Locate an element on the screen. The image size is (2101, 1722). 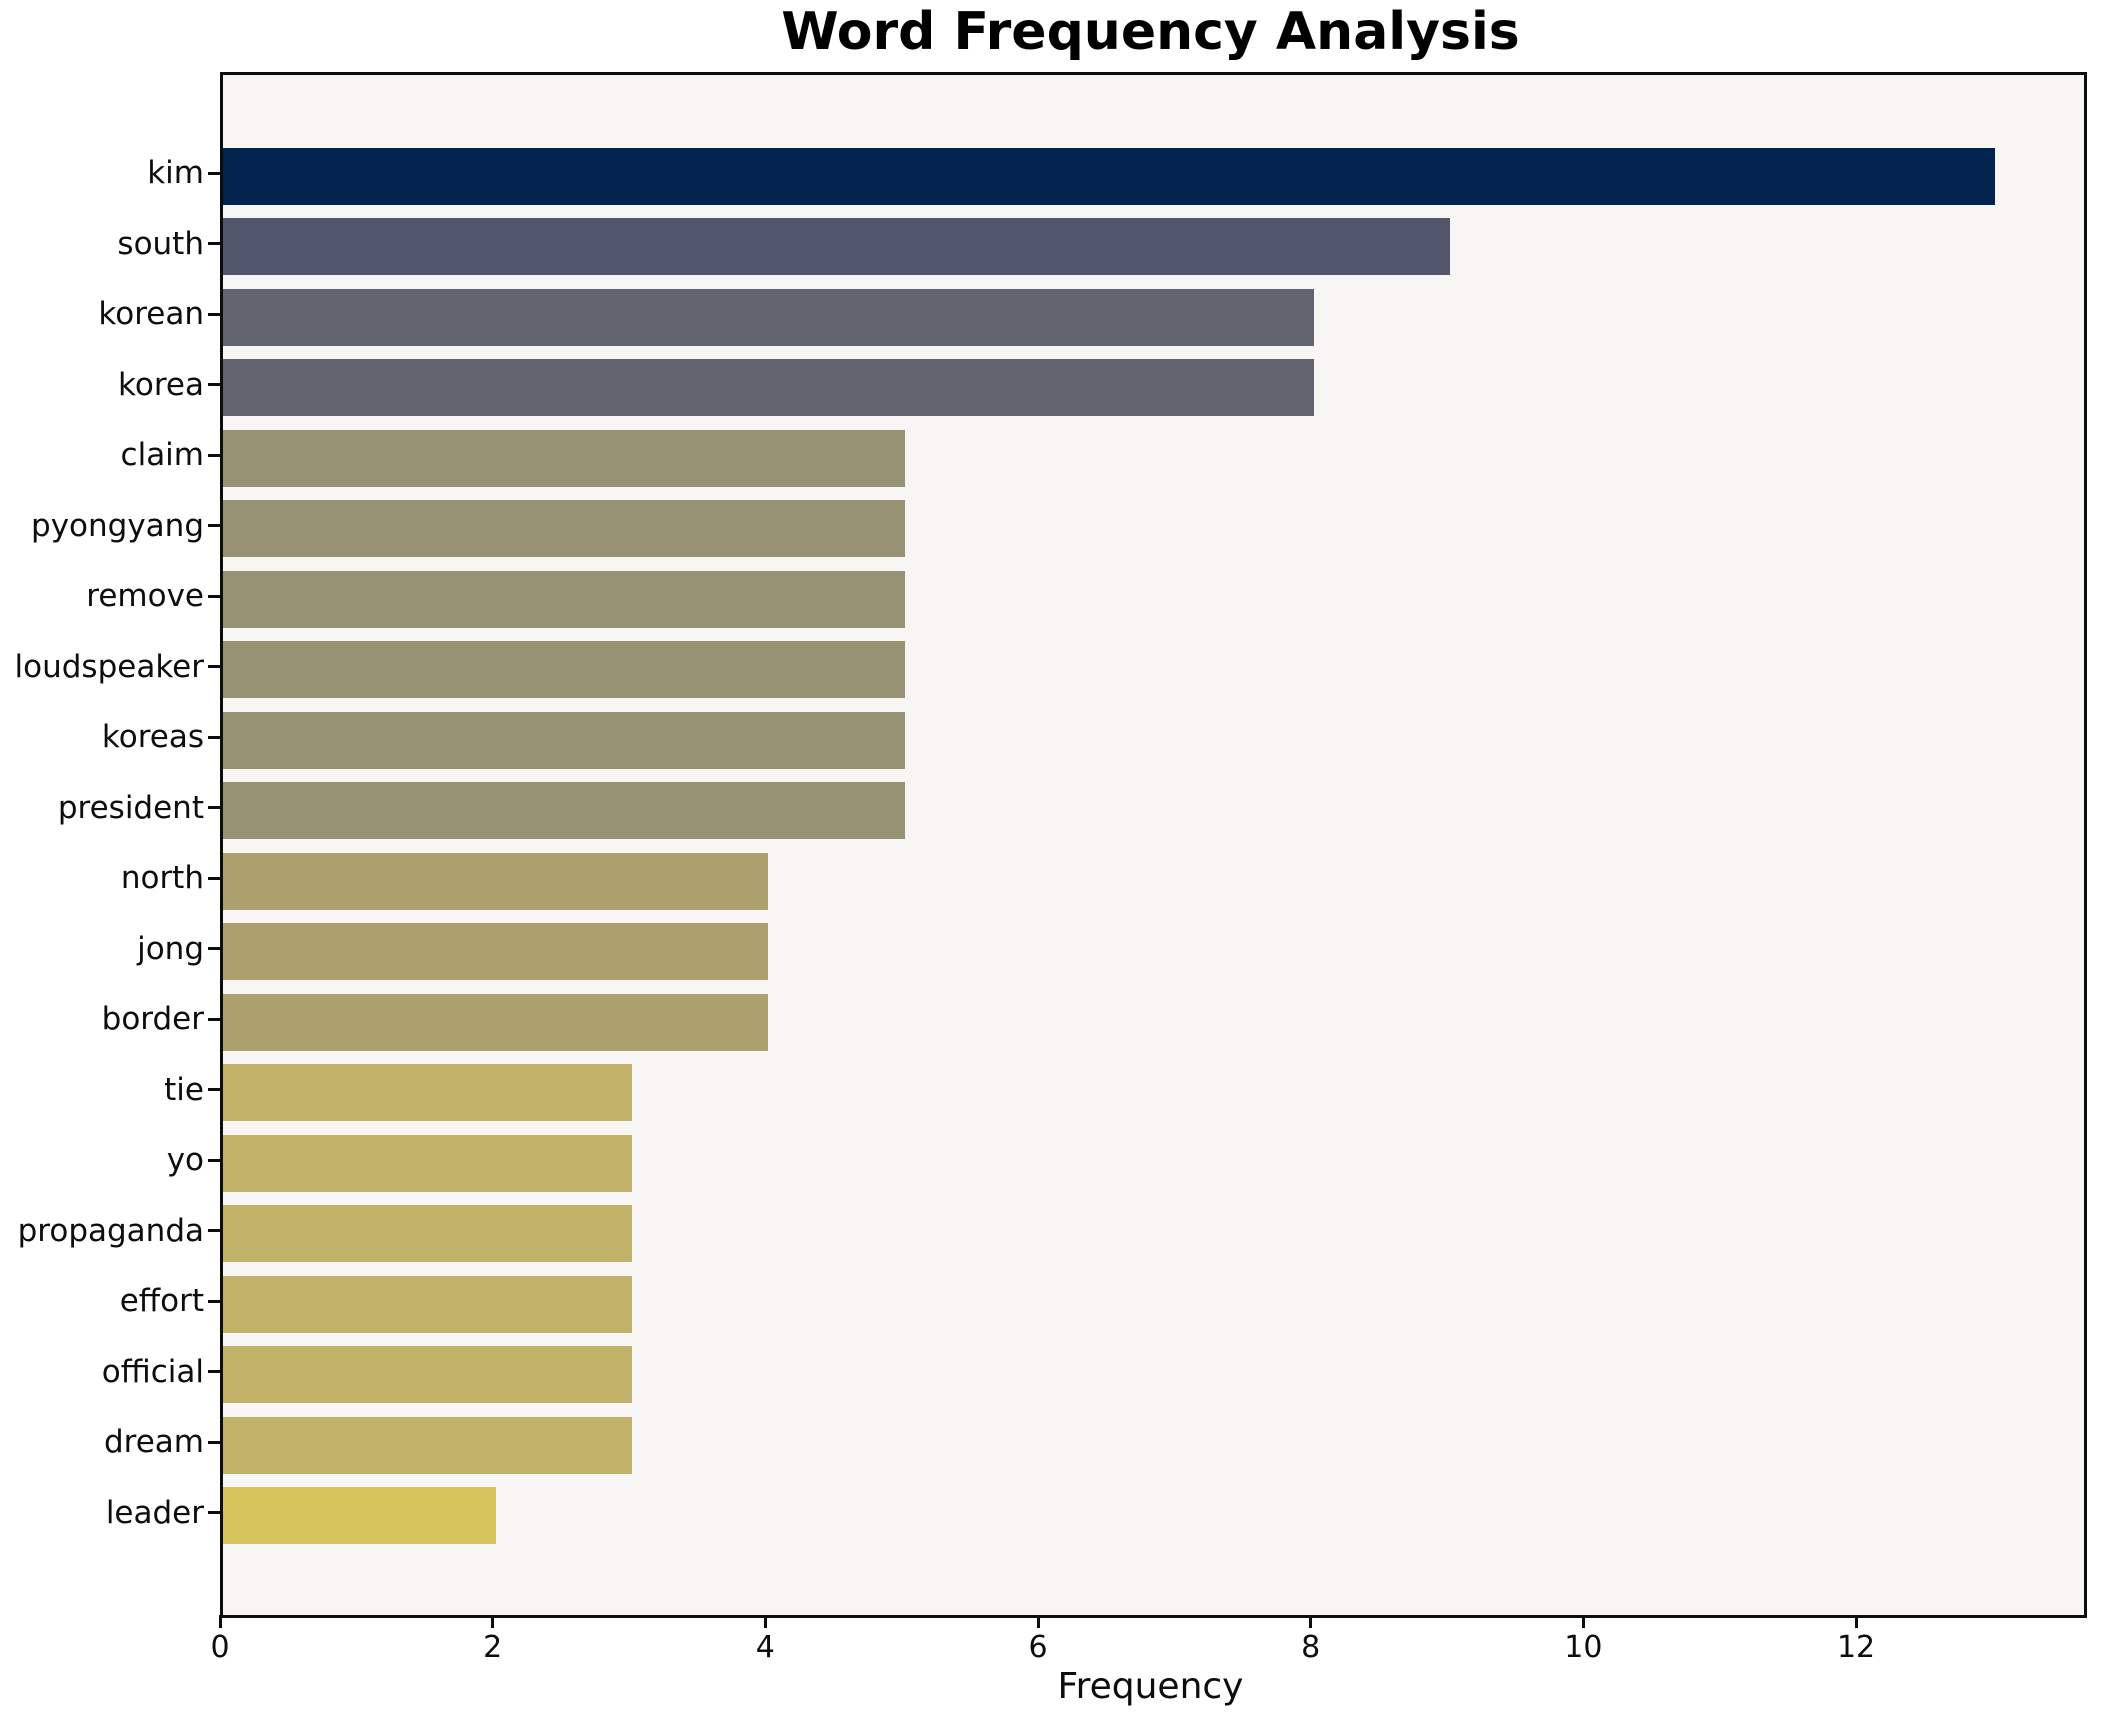
ytick-label-korea: korea is located at coordinates (161, 384).